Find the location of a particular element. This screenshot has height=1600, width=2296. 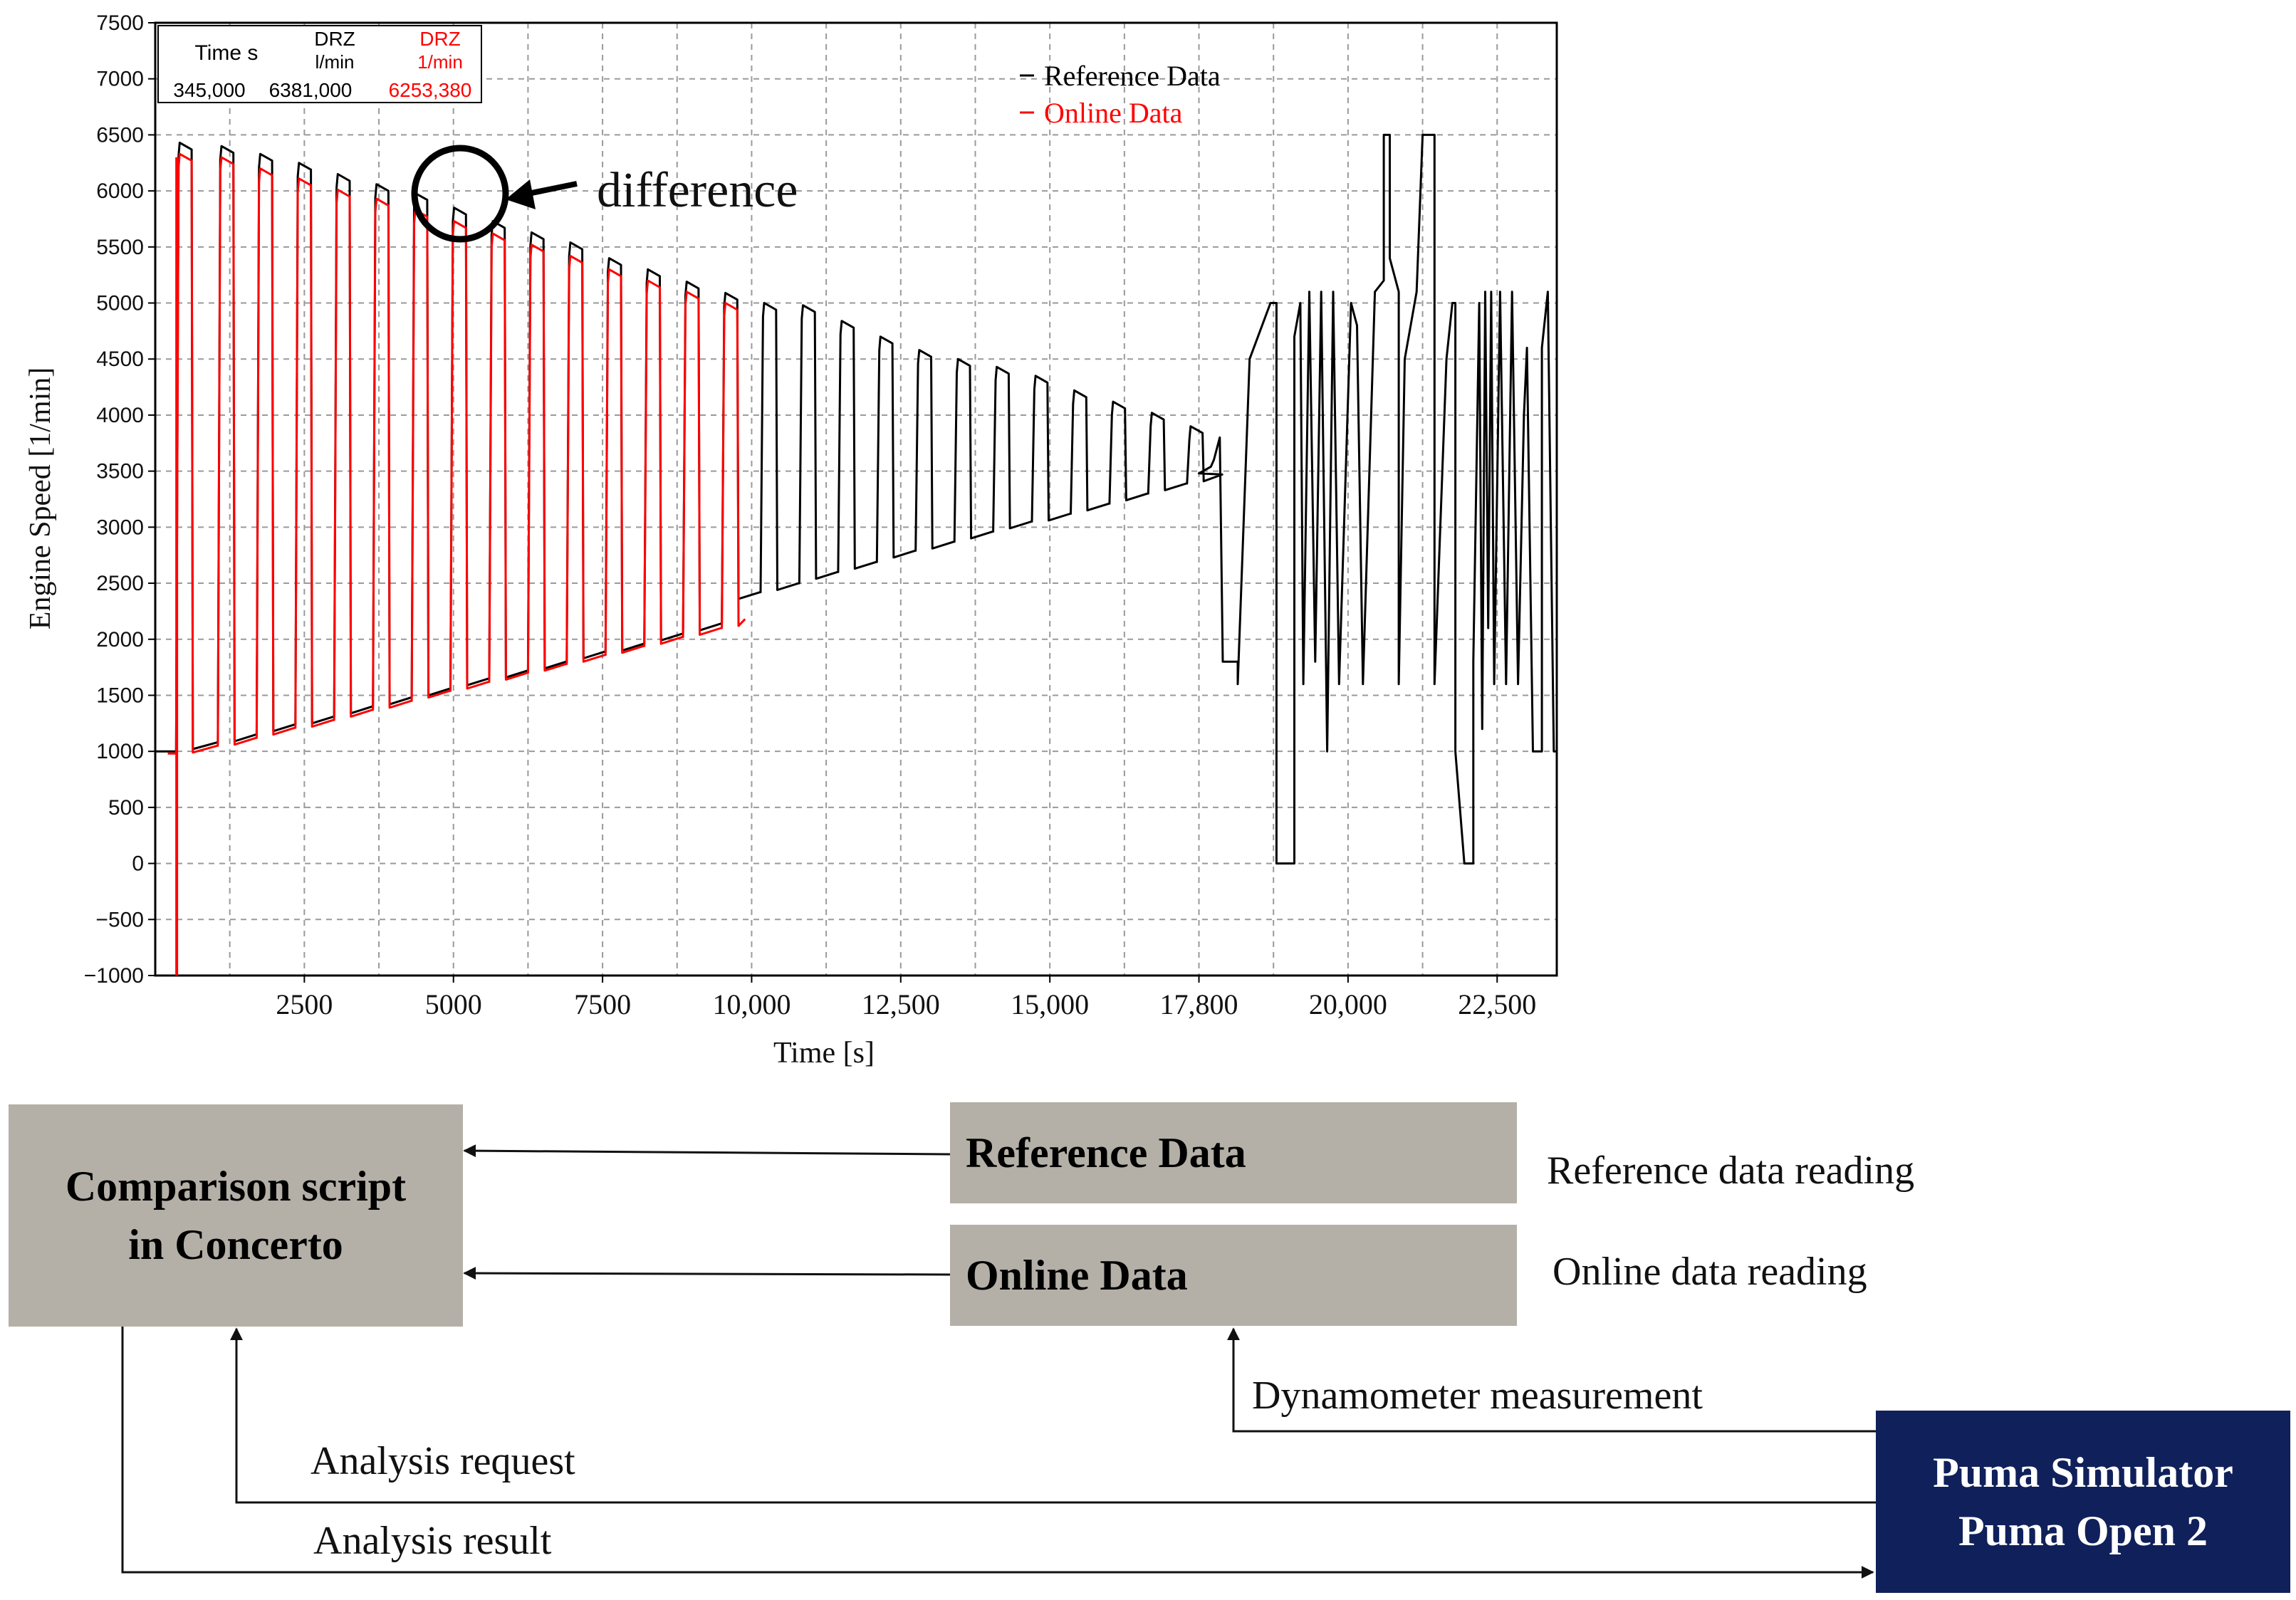

y-tick-label: 500 is located at coordinates (126, 808).